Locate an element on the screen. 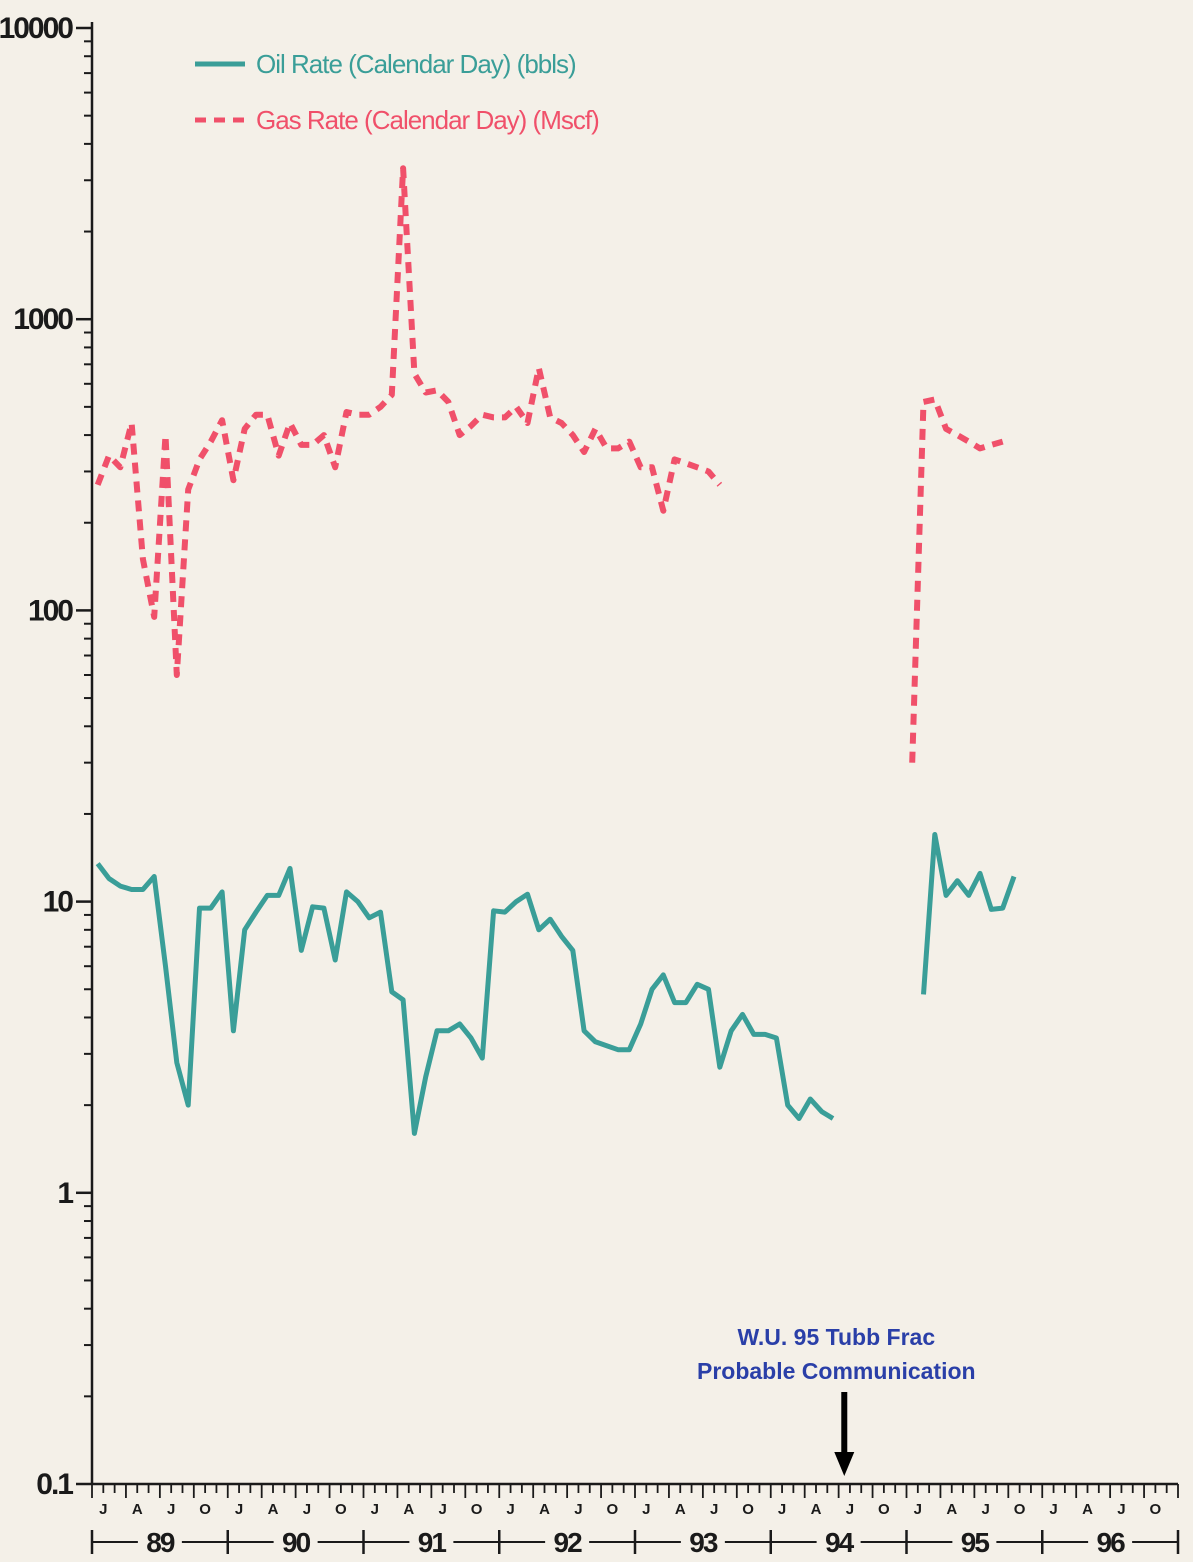  gas-rate-line is located at coordinates (956, 579).